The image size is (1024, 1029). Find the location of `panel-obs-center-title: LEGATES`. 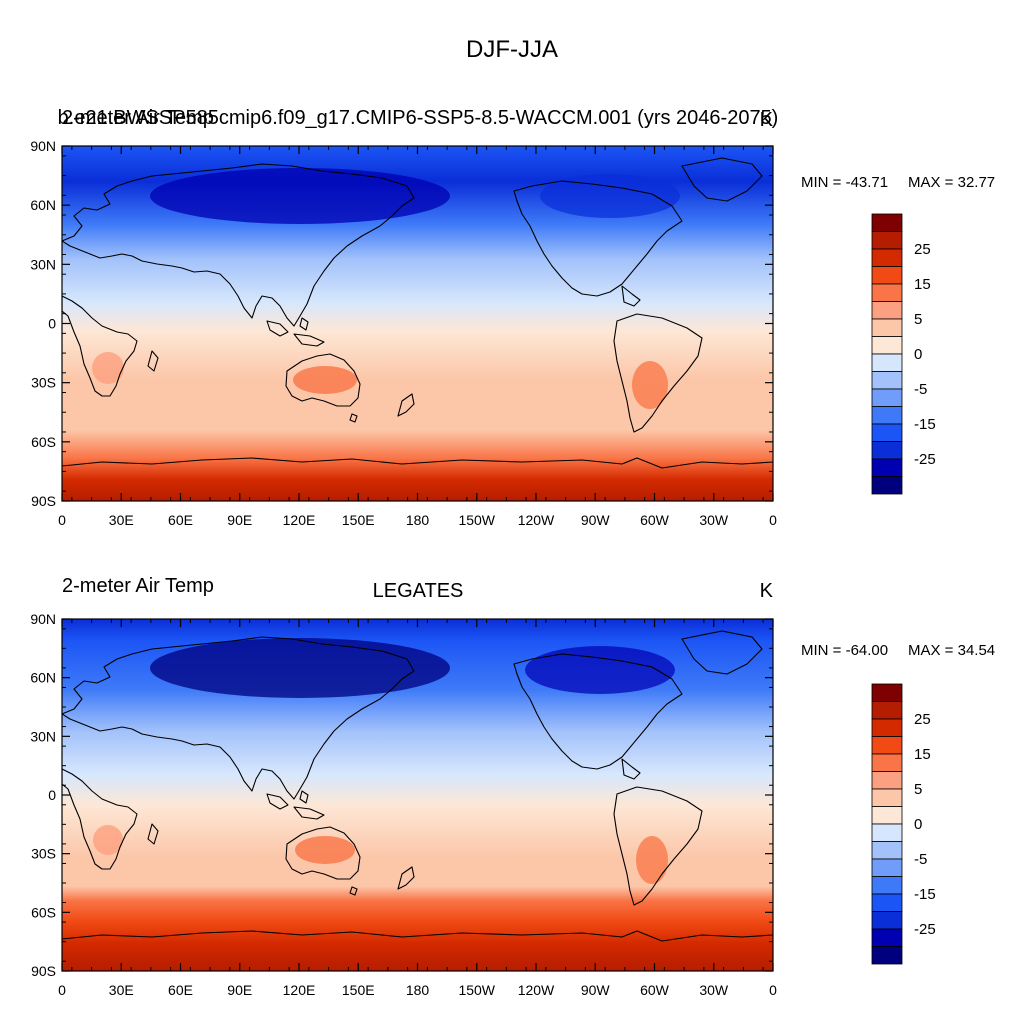

panel-obs-center-title: LEGATES is located at coordinates (418, 591).